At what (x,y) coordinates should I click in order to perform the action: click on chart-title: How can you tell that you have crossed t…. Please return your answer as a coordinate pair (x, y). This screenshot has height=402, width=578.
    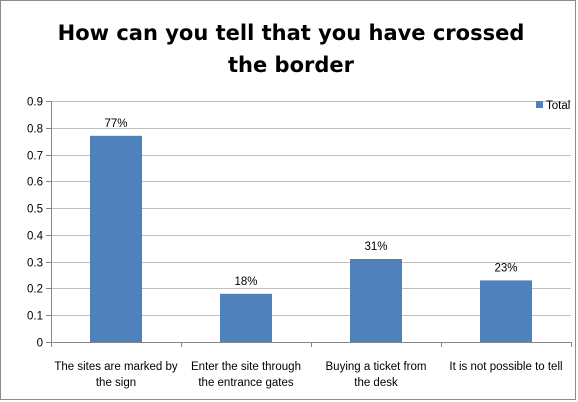
    Looking at the image, I should click on (291, 49).